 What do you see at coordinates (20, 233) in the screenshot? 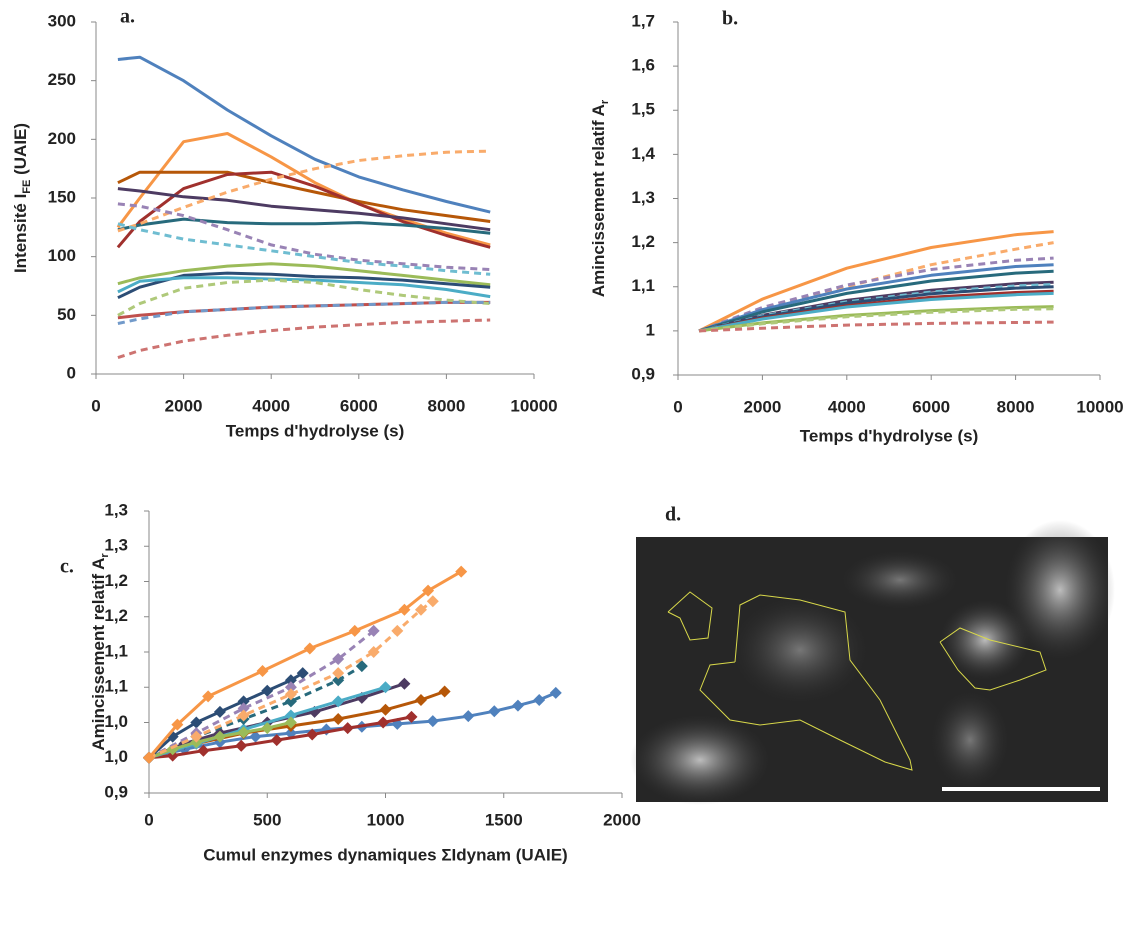
I see `y-axis-title-main: Intensité I` at bounding box center [20, 233].